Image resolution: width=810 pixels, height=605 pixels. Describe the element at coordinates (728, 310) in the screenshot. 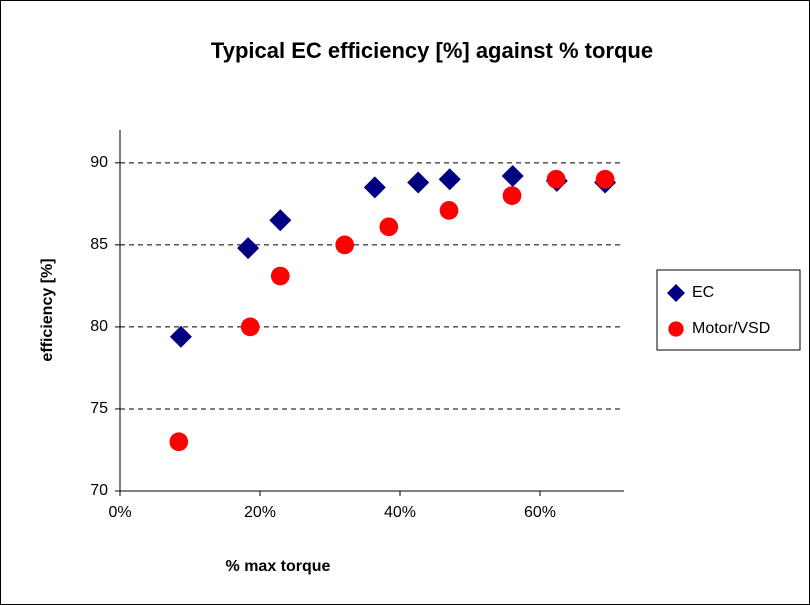

I see `legend-box` at that location.